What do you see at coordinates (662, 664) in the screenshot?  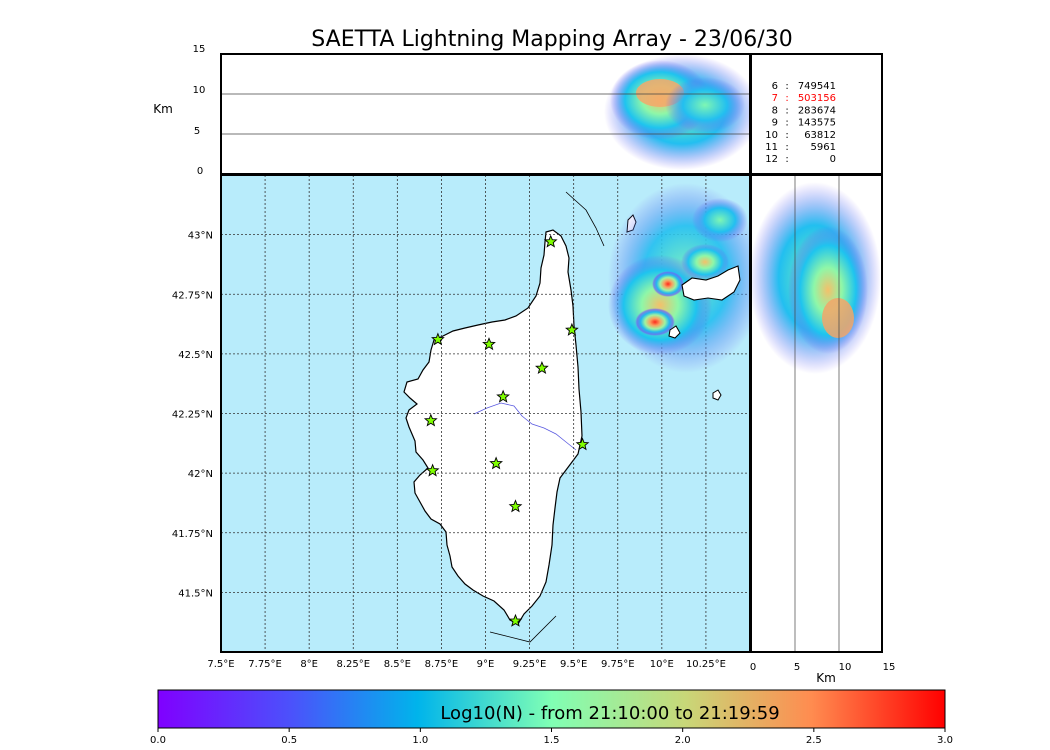 I see `lon-tick-label: 10°E` at bounding box center [662, 664].